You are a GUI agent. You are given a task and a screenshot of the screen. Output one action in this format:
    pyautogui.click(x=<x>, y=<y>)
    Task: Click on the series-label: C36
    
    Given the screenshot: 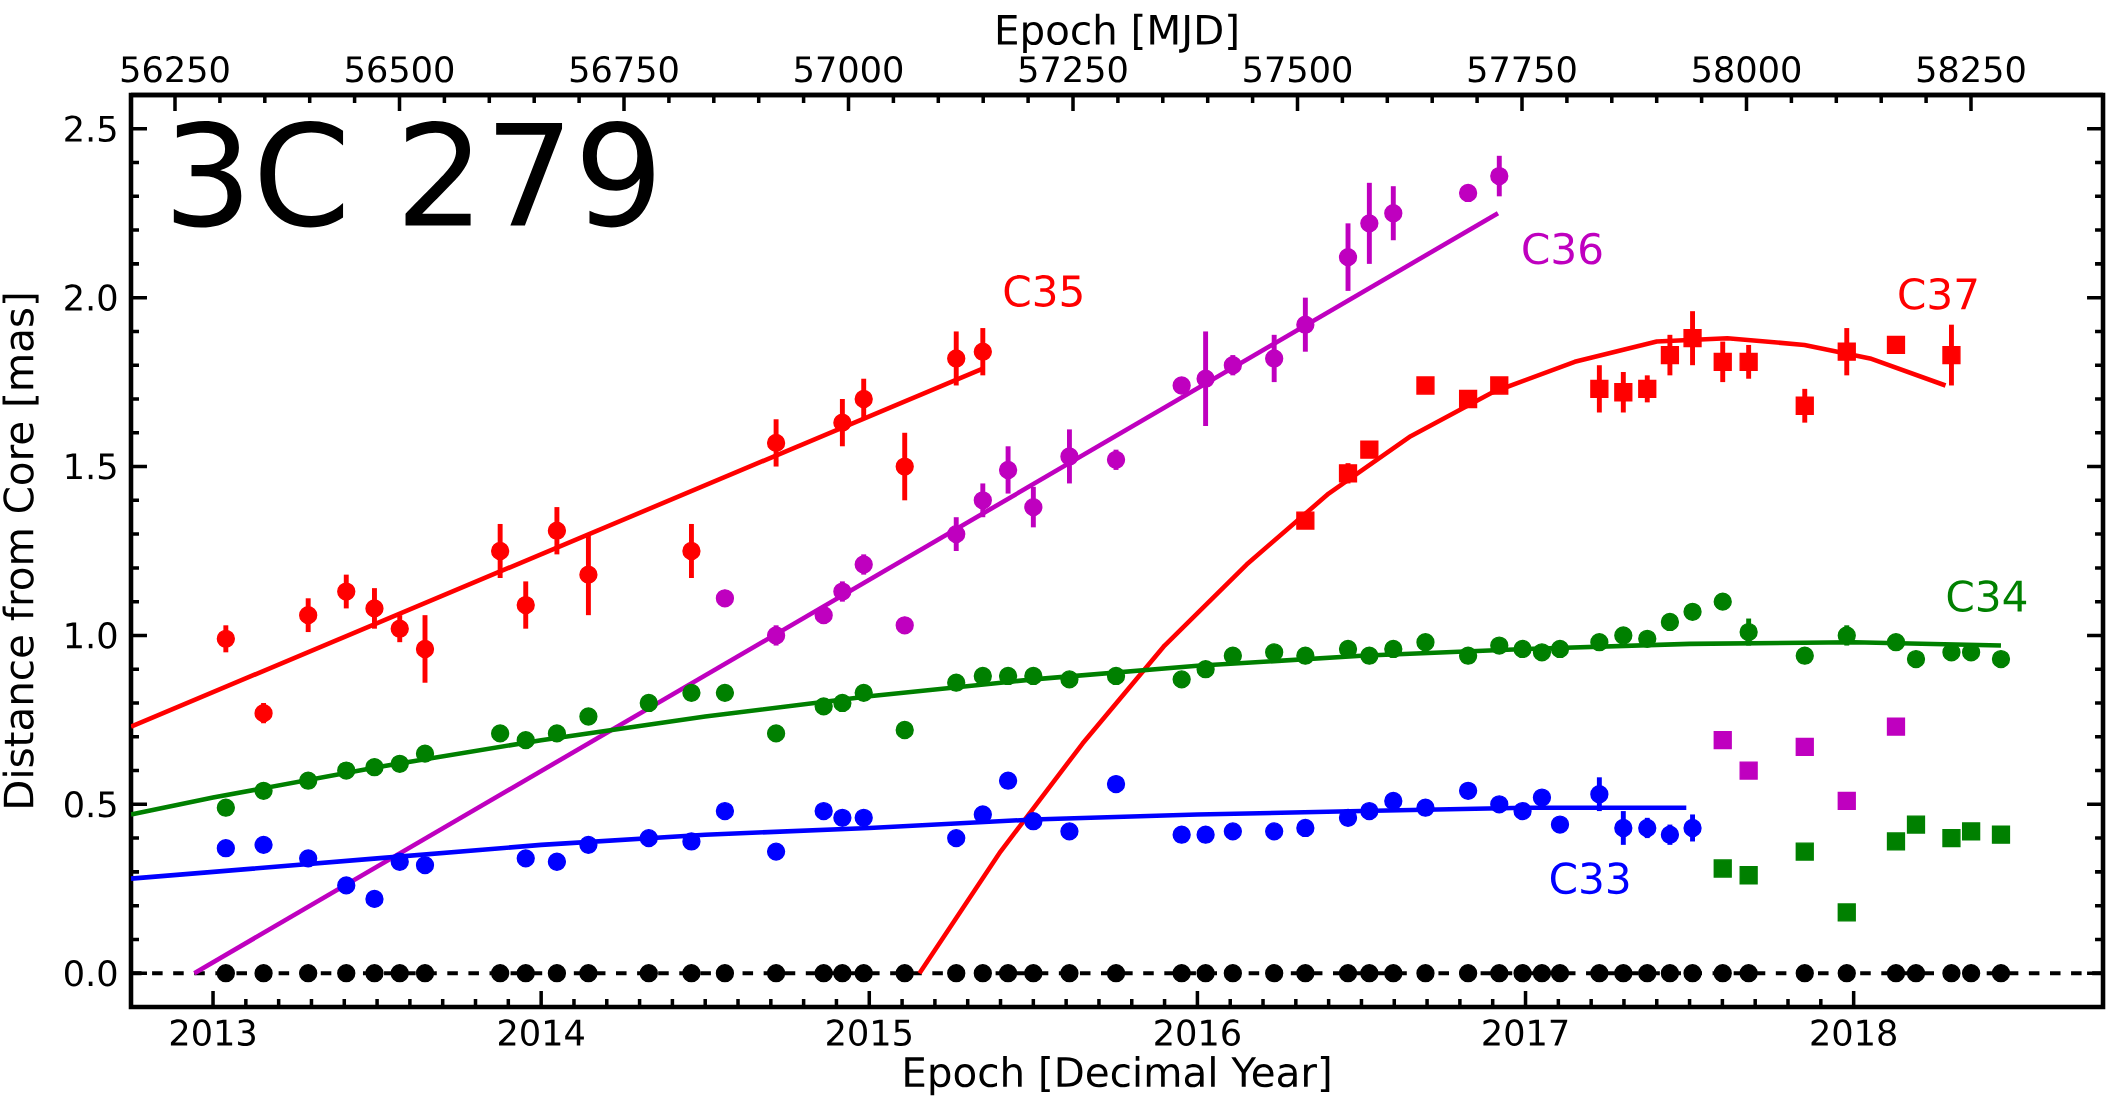 What is the action you would take?
    pyautogui.click(x=1562, y=248)
    